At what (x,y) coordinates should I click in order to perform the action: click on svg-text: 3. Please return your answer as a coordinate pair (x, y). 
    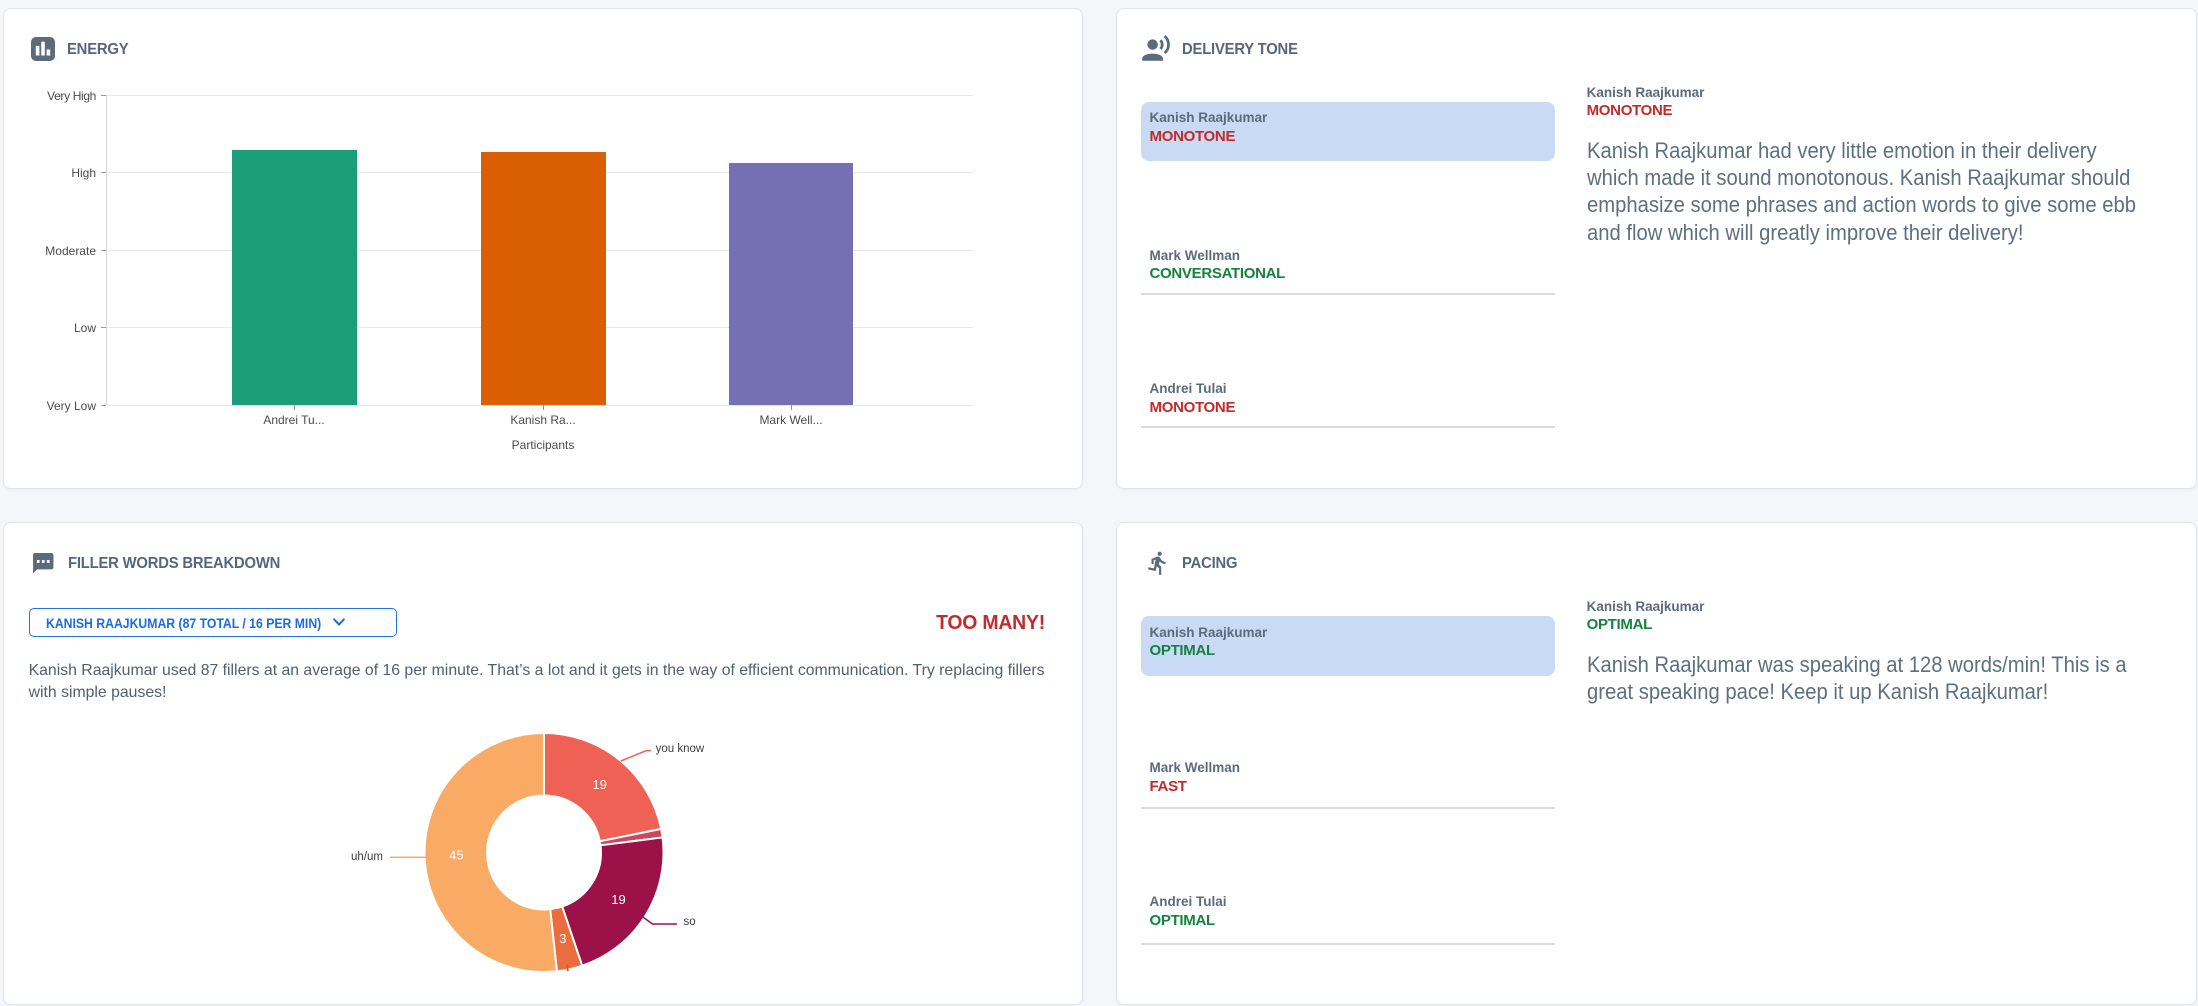
    Looking at the image, I should click on (562, 938).